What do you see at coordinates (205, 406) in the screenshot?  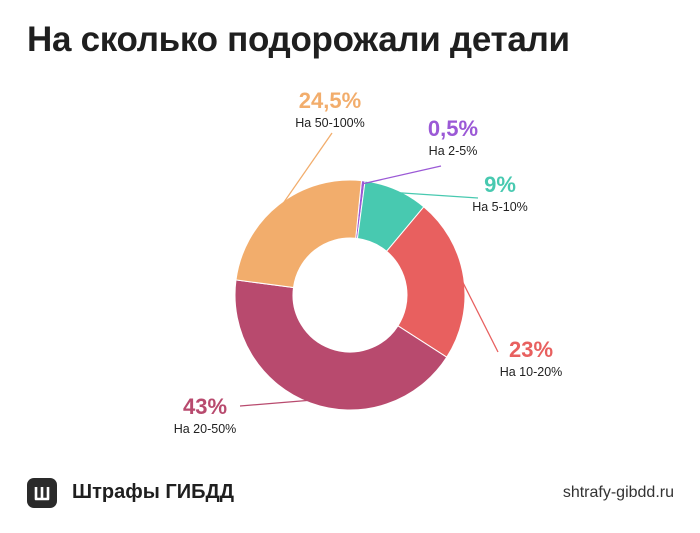 I see `slice-value-label: 43%` at bounding box center [205, 406].